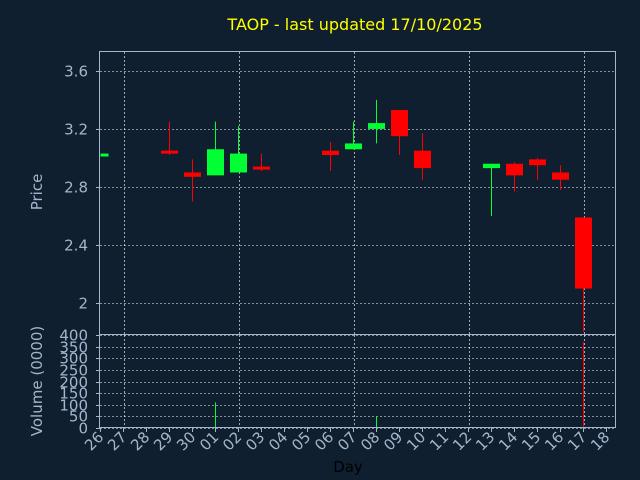 The width and height of the screenshot is (640, 480). Describe the element at coordinates (76, 72) in the screenshot. I see `price-tick-label: 3.6` at that location.